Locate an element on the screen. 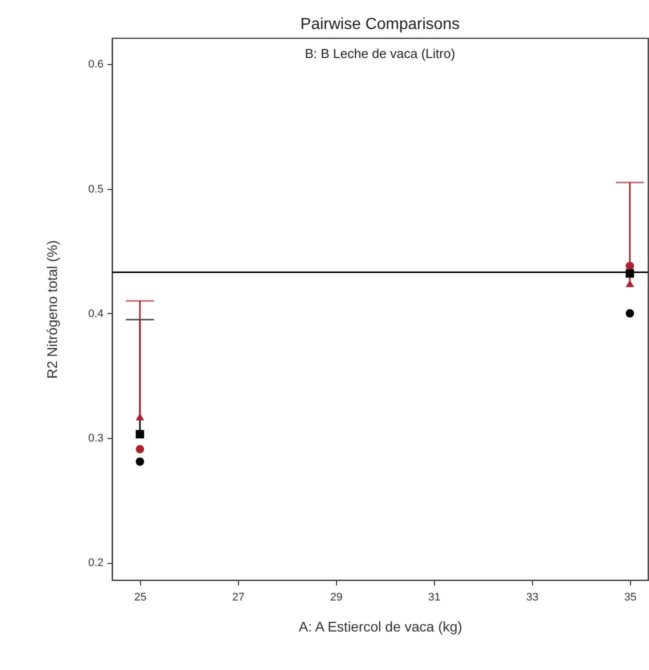  y-tick-label: 0.4 is located at coordinates (96, 314).